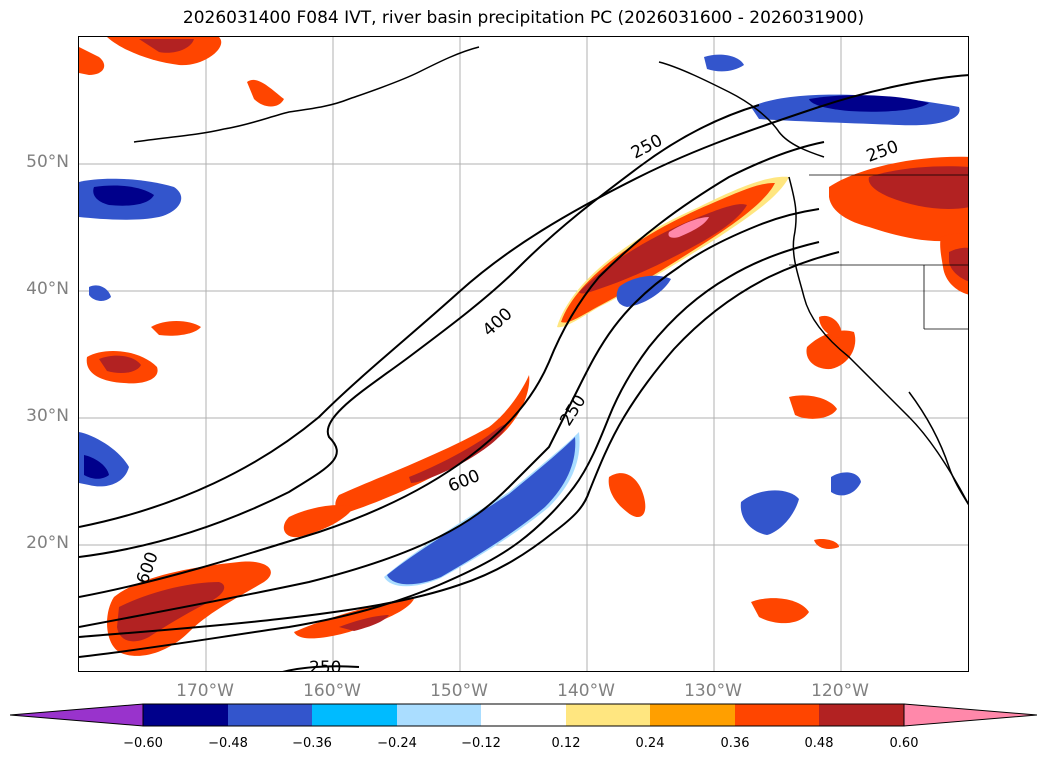 The image size is (1047, 765). Describe the element at coordinates (869, 103) in the screenshot. I see `precip-region-neg-gulf-dark` at that location.